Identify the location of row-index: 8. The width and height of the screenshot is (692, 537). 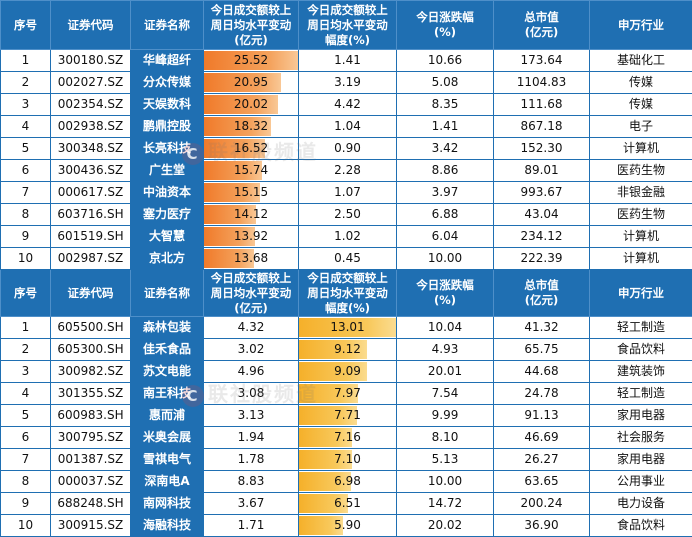
(26, 482).